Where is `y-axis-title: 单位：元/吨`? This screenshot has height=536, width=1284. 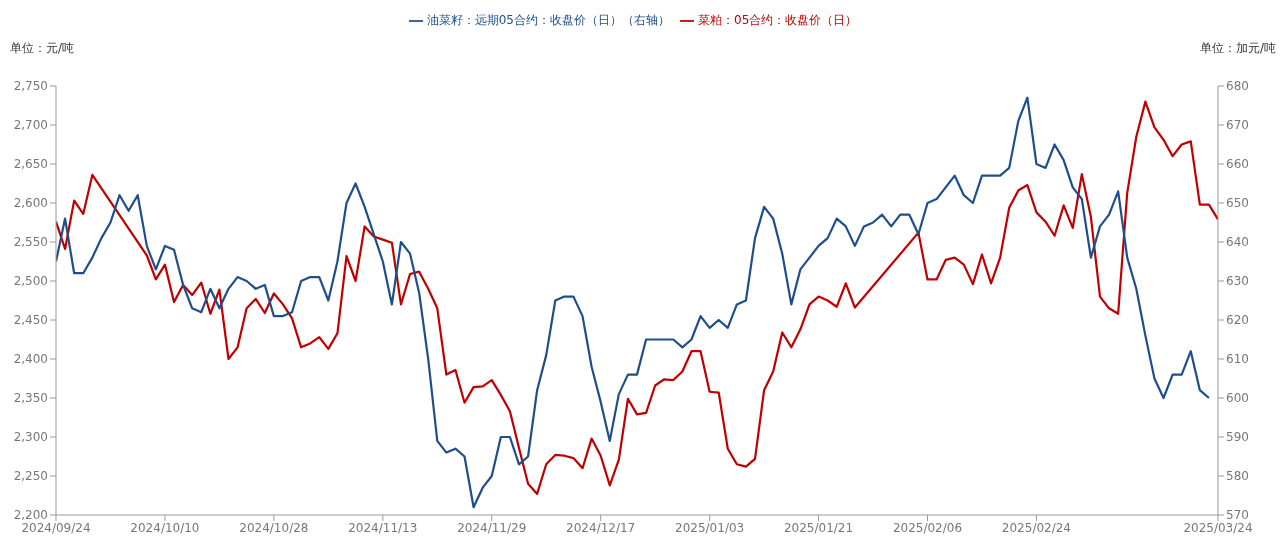 y-axis-title: 单位：元/吨 is located at coordinates (42, 48).